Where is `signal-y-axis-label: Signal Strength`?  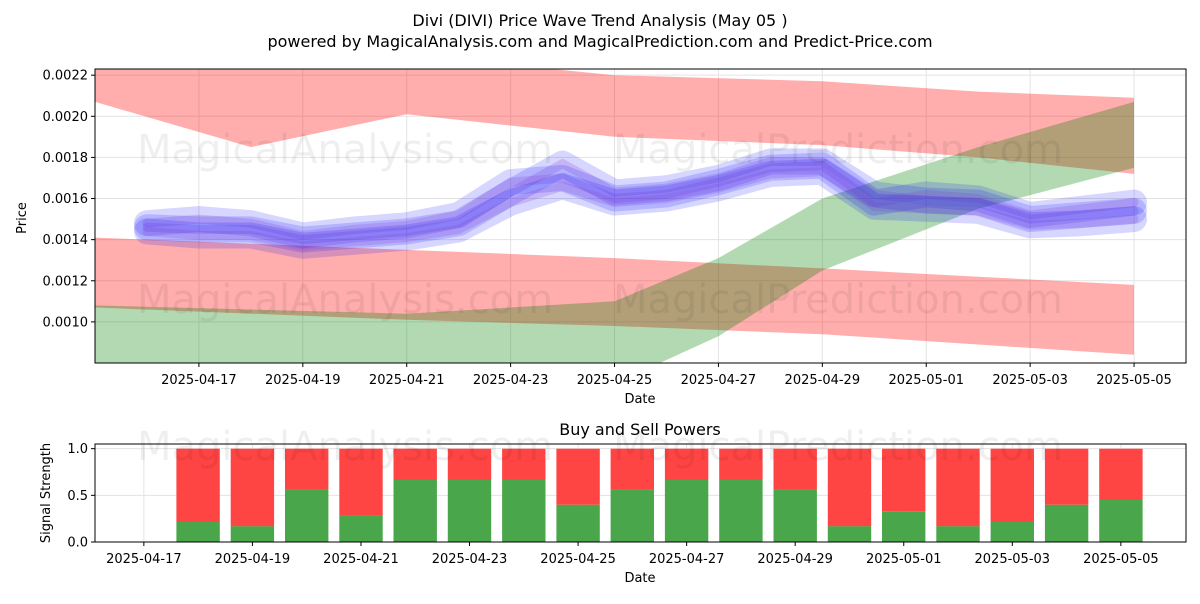
signal-y-axis-label: Signal Strength is located at coordinates (46, 493).